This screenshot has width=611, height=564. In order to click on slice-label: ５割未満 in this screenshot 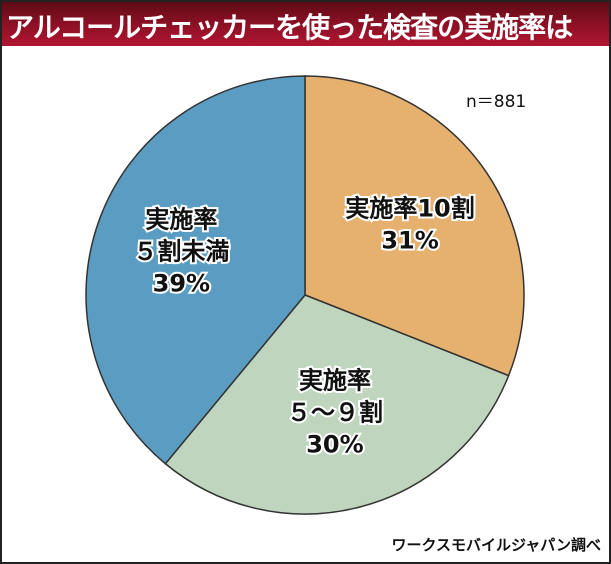, I will do `click(181, 251)`.